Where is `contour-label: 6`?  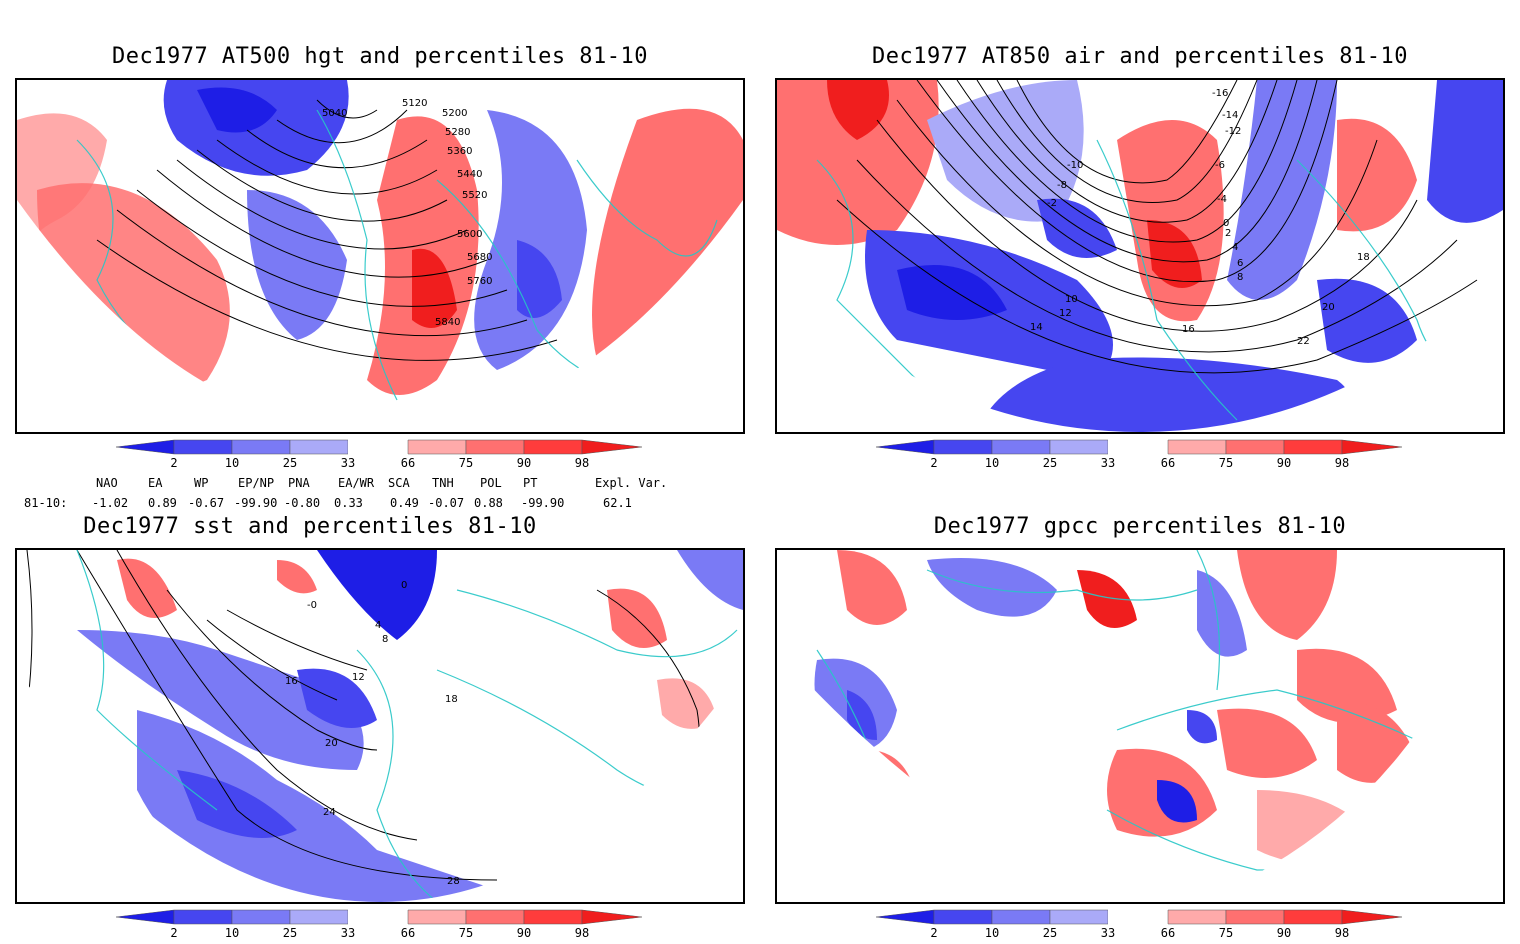
contour-label: 6 is located at coordinates (1240, 263).